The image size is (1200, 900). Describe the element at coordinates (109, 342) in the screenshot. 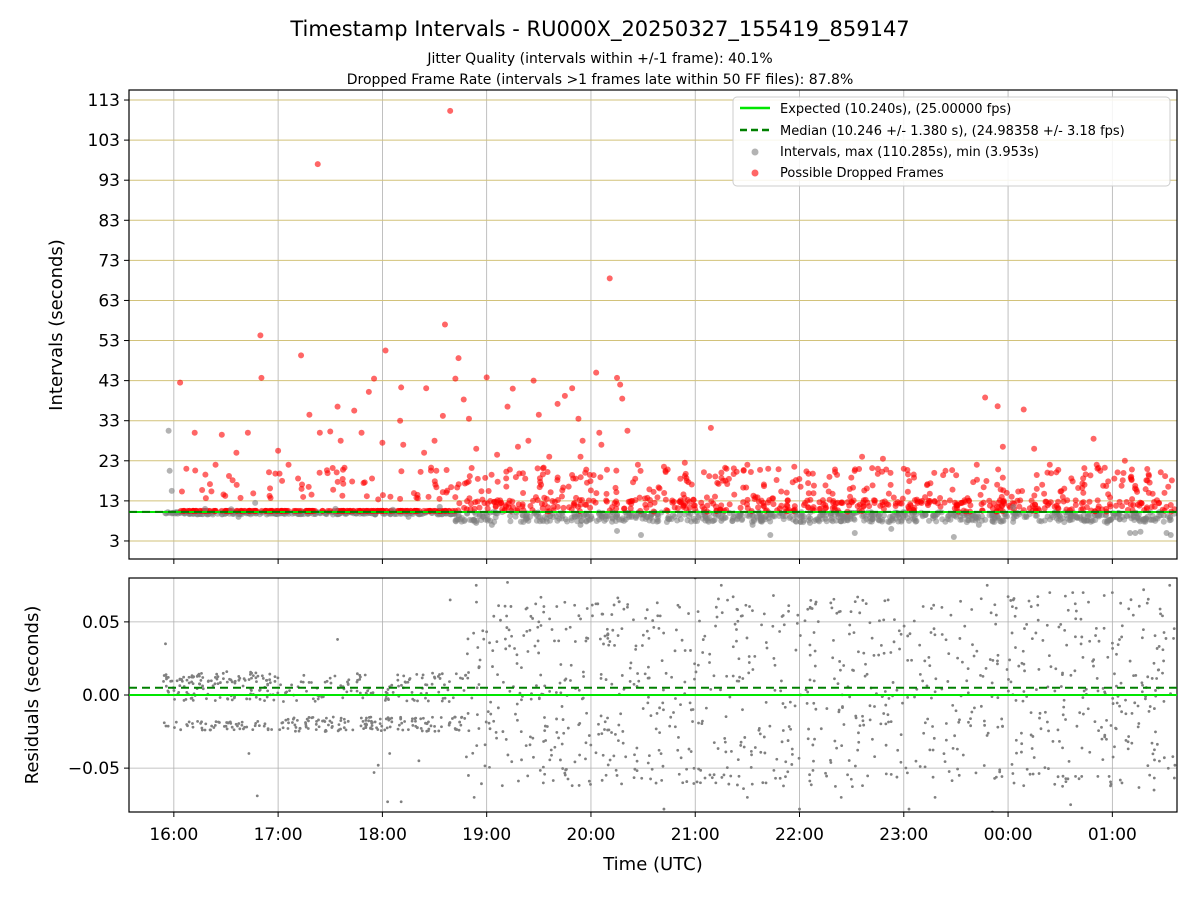

I see `top-ytick-label: 53` at that location.